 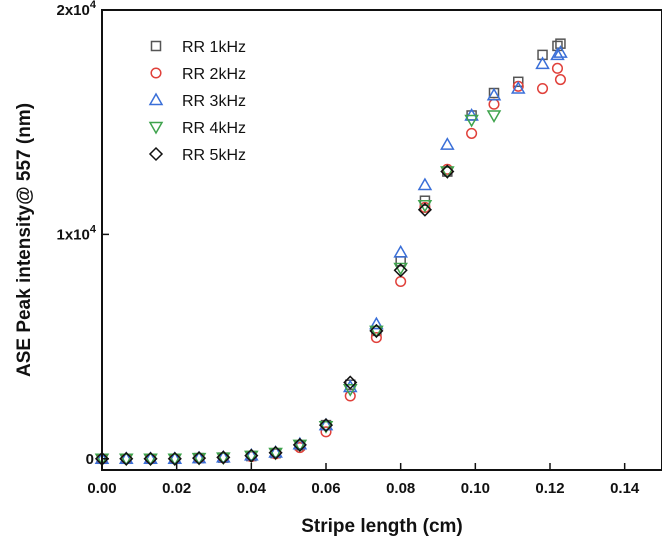 I want to click on legend-item: RR 1kHz, so click(x=198, y=47).